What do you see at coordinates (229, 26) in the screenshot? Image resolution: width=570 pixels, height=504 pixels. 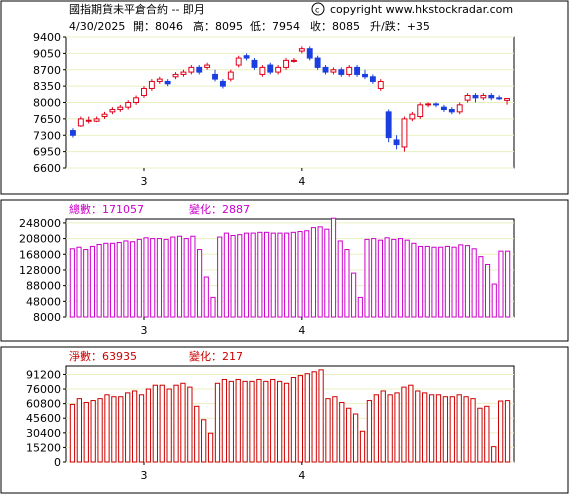 I see `high-value: 8095` at bounding box center [229, 26].